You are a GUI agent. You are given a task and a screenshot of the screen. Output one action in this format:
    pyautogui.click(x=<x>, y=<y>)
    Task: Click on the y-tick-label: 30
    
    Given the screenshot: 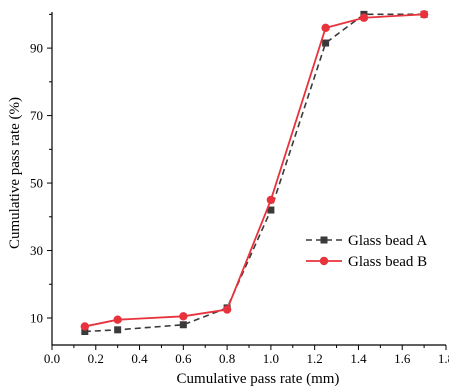 What is the action you would take?
    pyautogui.click(x=36, y=250)
    